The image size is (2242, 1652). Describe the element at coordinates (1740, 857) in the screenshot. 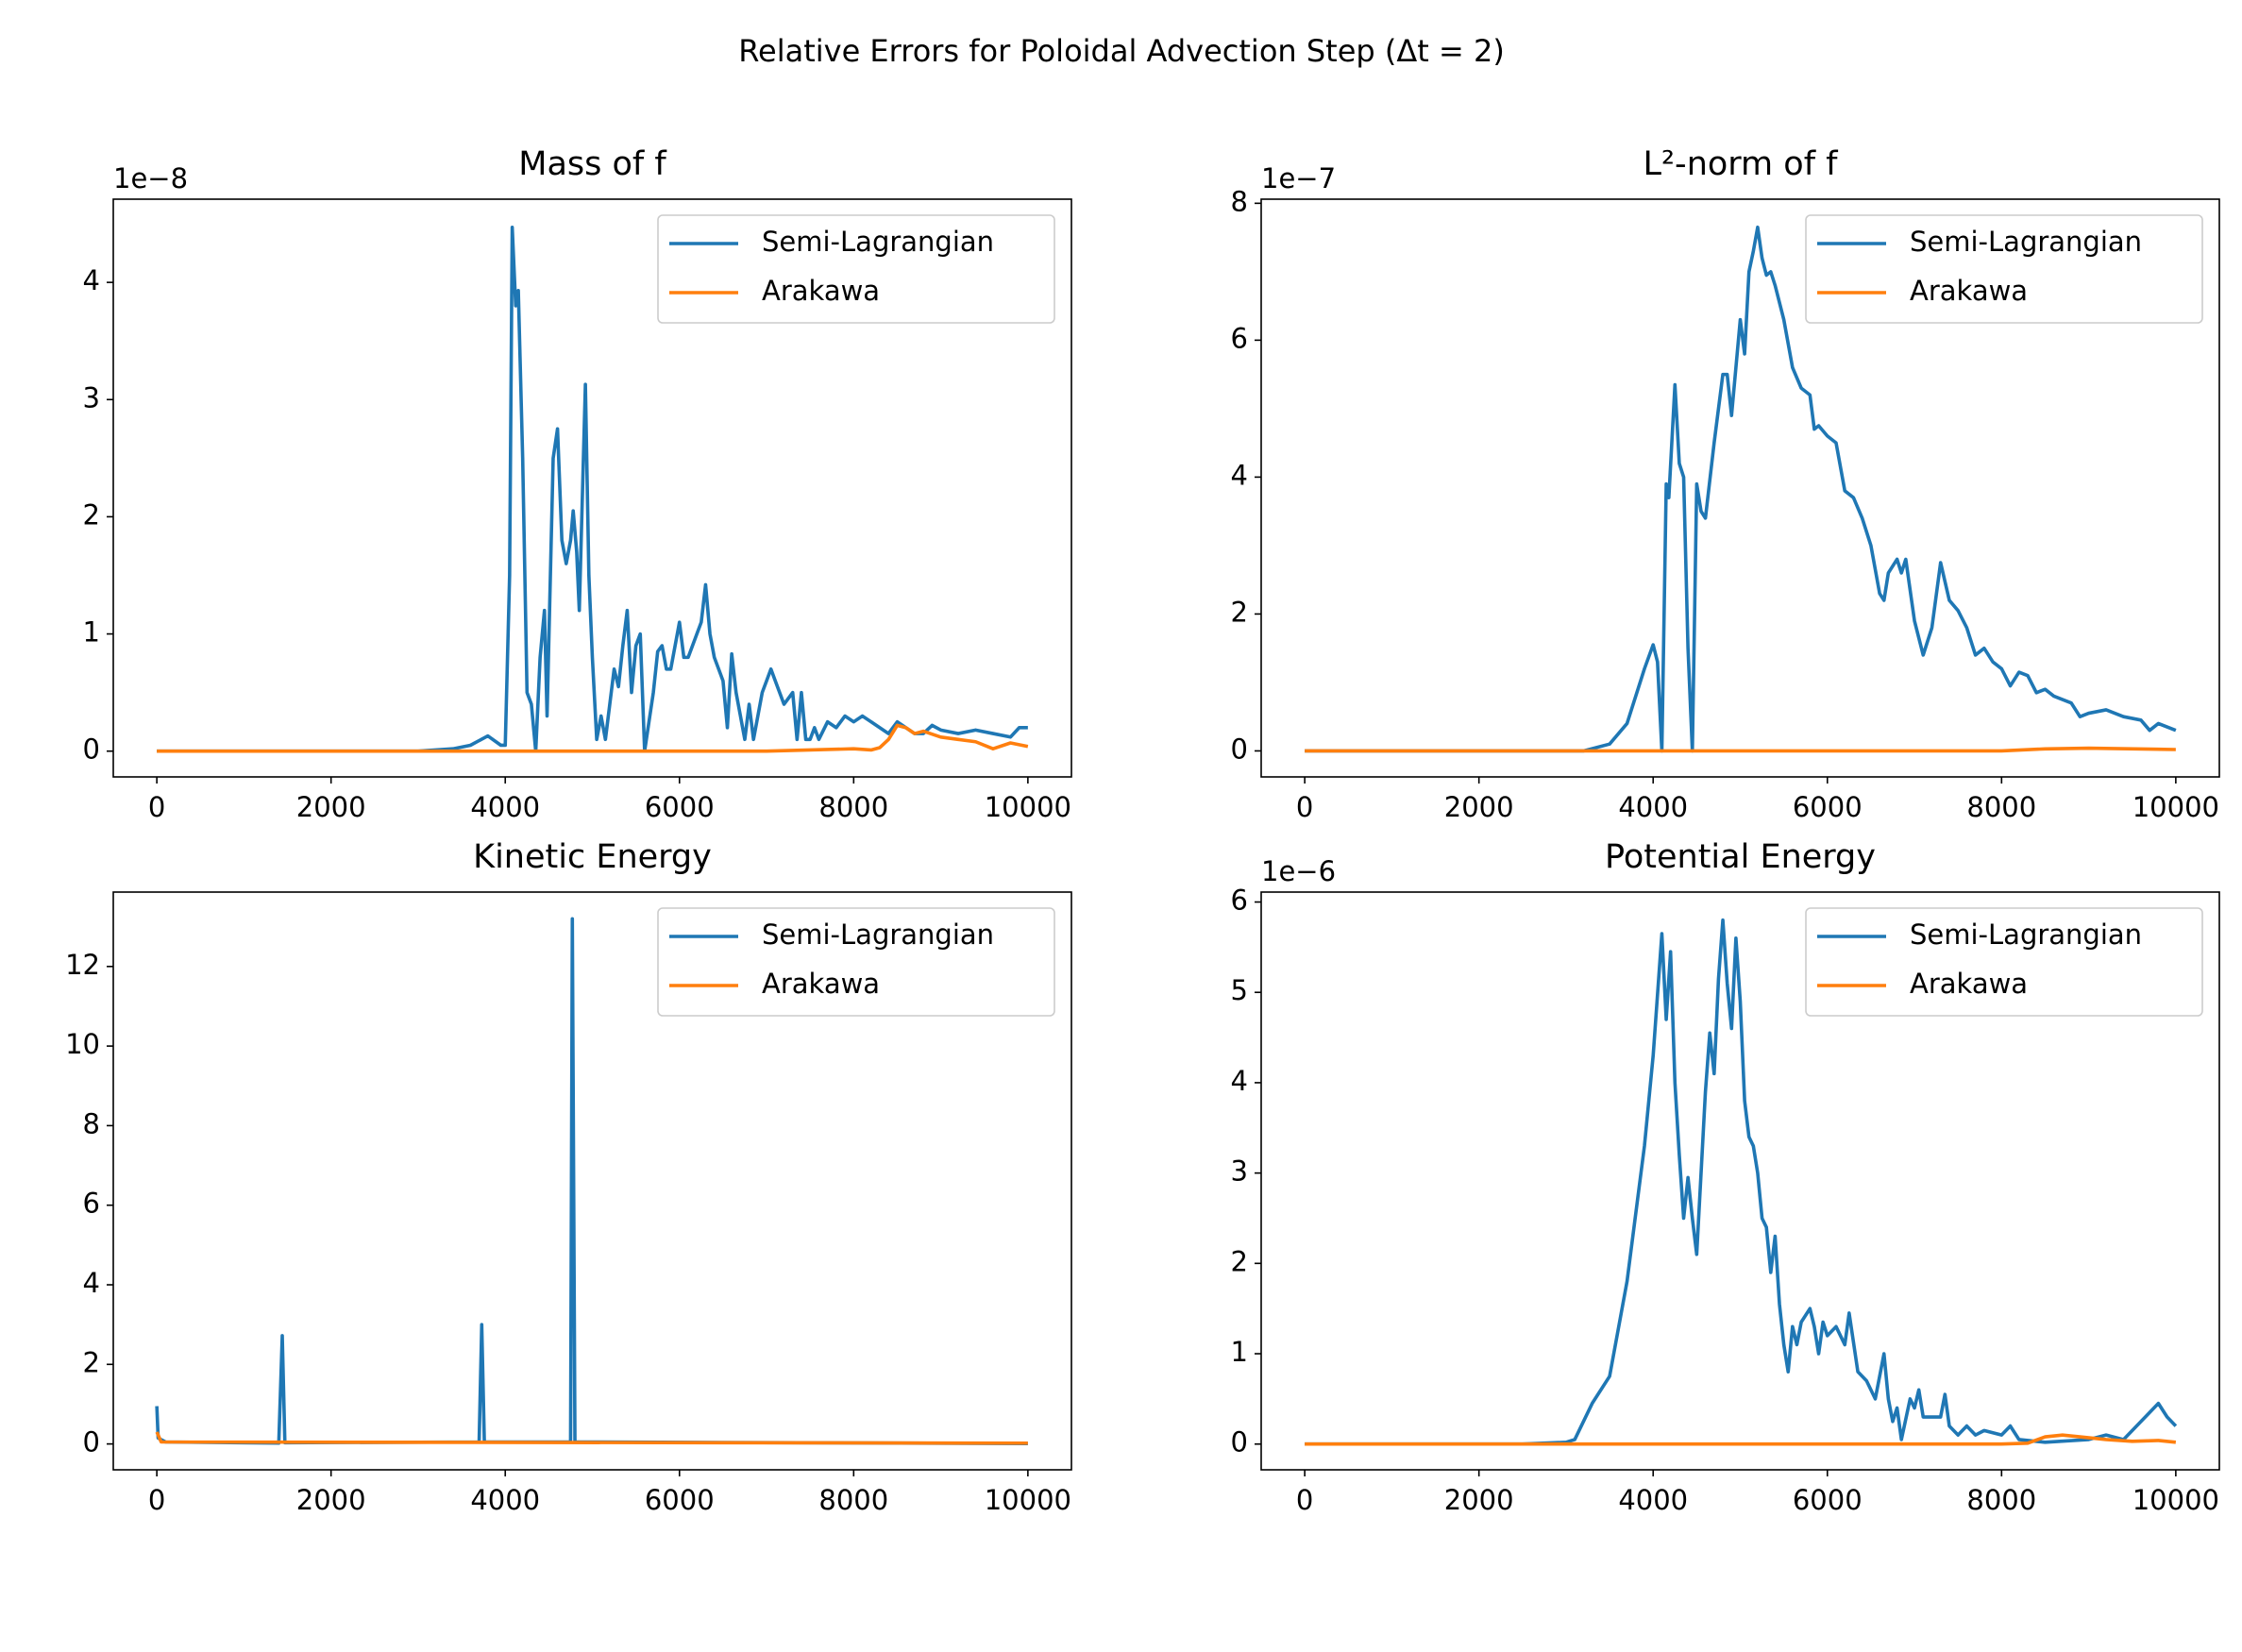

I see `subplot-title: Potential Energy` at that location.